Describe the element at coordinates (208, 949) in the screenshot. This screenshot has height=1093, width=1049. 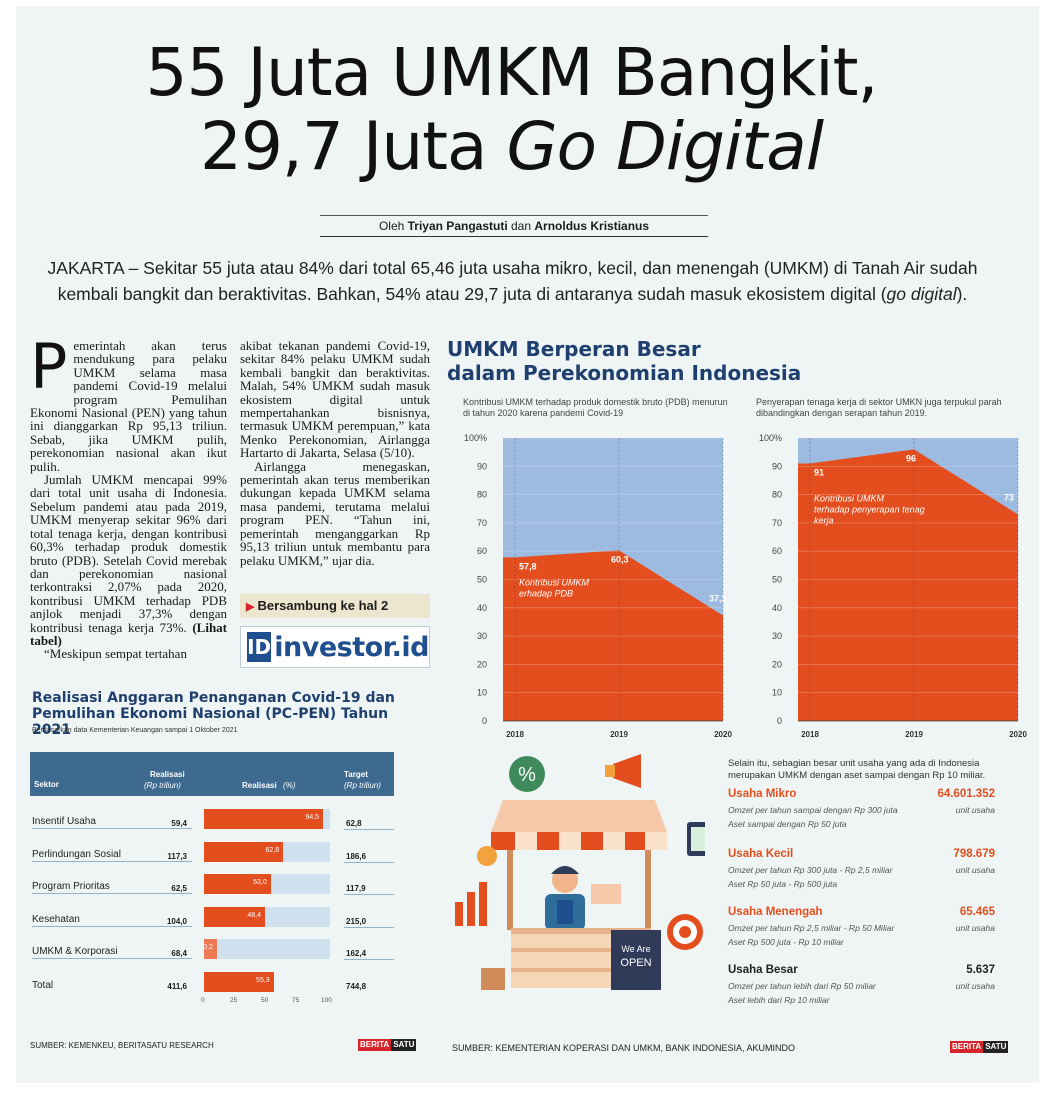
I see `budget-bar: 10,2` at that location.